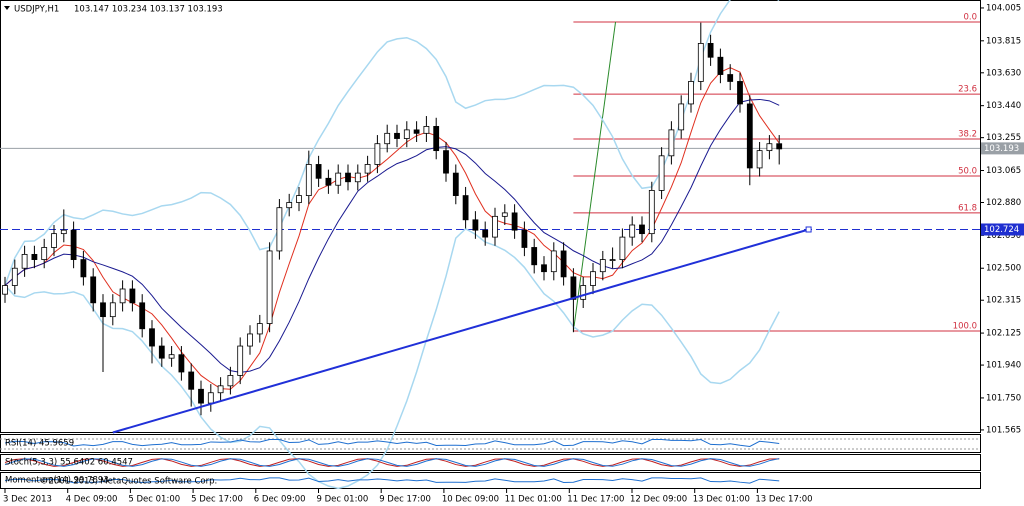  I want to click on fib-swing, so click(594, 176).